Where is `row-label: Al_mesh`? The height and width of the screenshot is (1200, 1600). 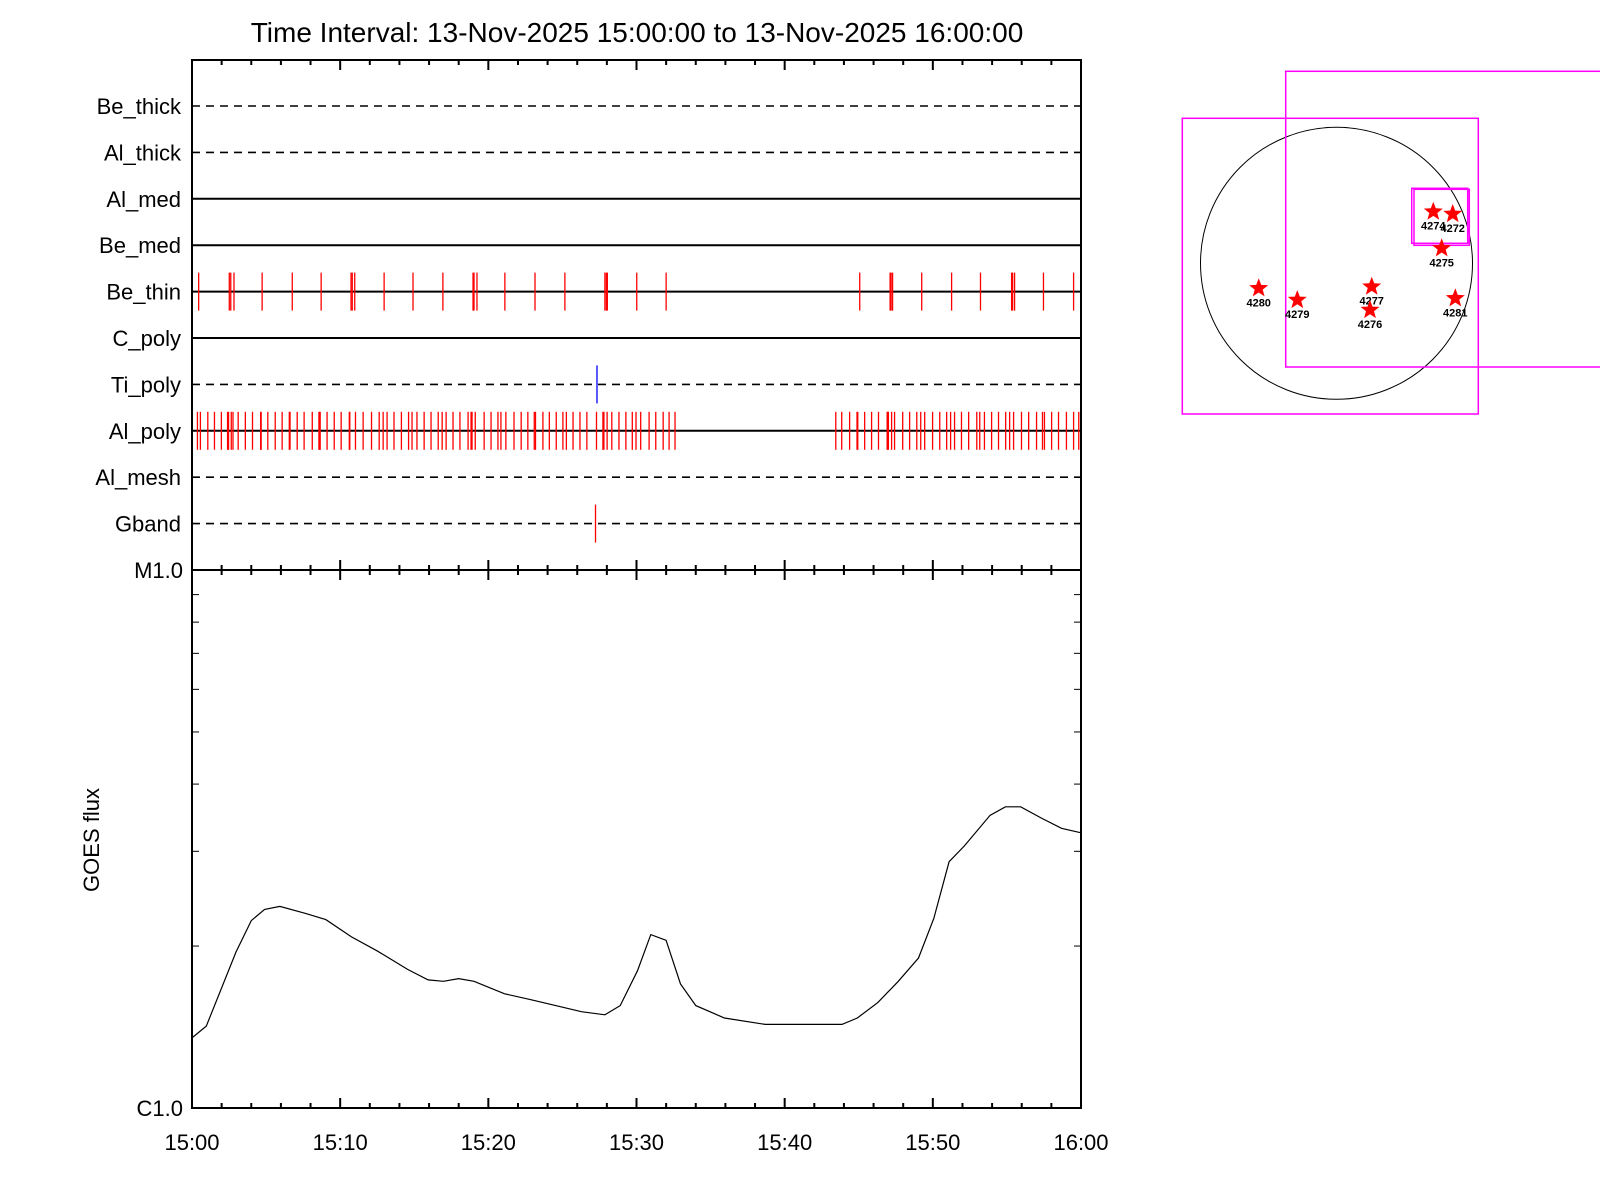
row-label: Al_mesh is located at coordinates (138, 477).